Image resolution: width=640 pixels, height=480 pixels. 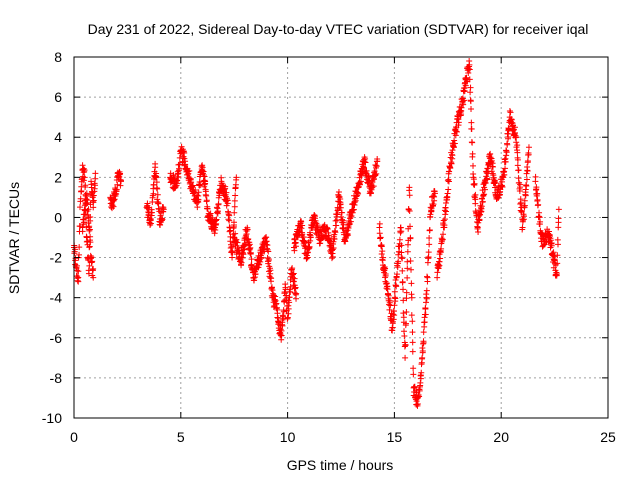 What do you see at coordinates (56, 378) in the screenshot?
I see `y-tick-label: -8` at bounding box center [56, 378].